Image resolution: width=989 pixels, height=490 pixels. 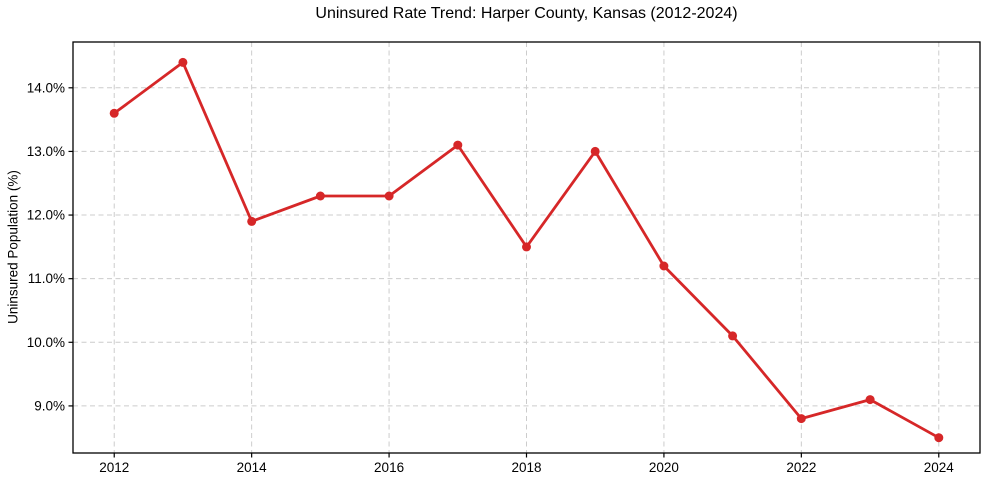 What do you see at coordinates (114, 467) in the screenshot?
I see `x-tick-label: 2012` at bounding box center [114, 467].